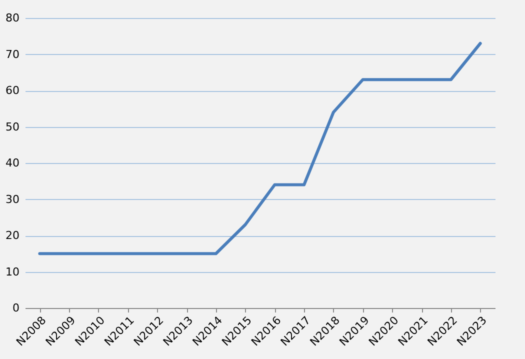 This screenshot has width=525, height=359. What do you see at coordinates (13, 235) in the screenshot?
I see `y-tick-label: 20` at bounding box center [13, 235].